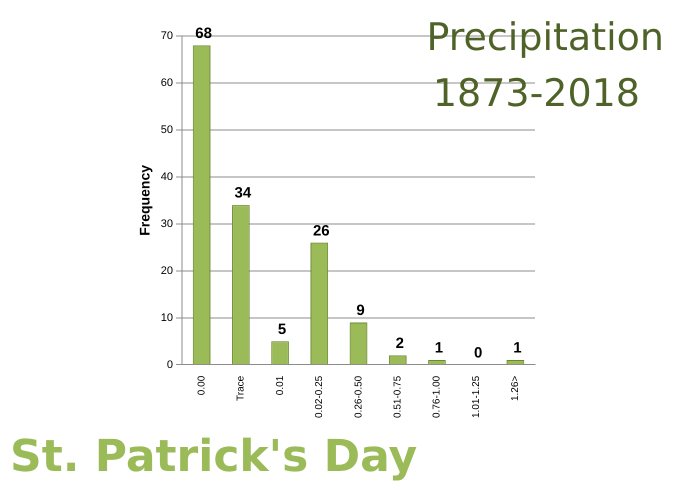 The height and width of the screenshot is (491, 678). What do you see at coordinates (536, 93) in the screenshot?
I see `text: 1873-2018` at bounding box center [536, 93].